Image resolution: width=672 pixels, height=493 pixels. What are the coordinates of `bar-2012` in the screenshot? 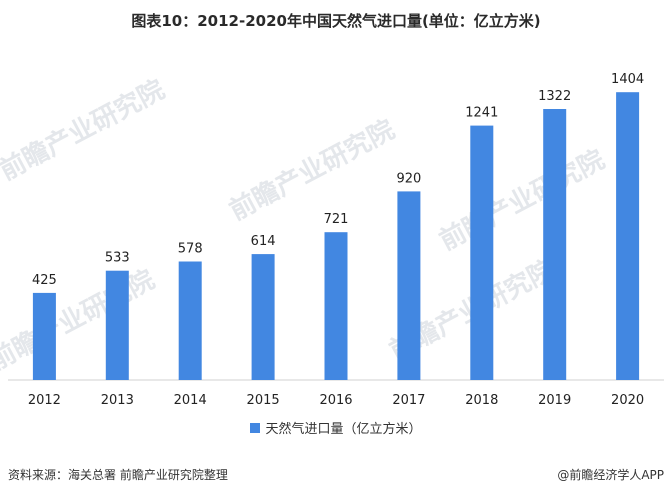 It's located at (44, 336).